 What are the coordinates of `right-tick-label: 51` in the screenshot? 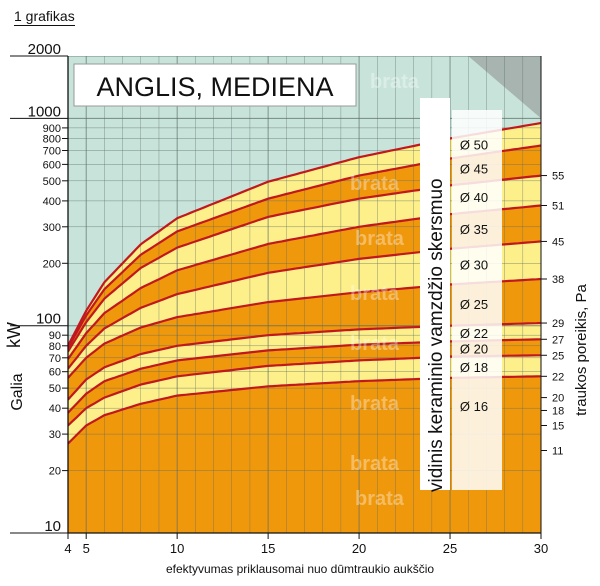 It's located at (558, 207).